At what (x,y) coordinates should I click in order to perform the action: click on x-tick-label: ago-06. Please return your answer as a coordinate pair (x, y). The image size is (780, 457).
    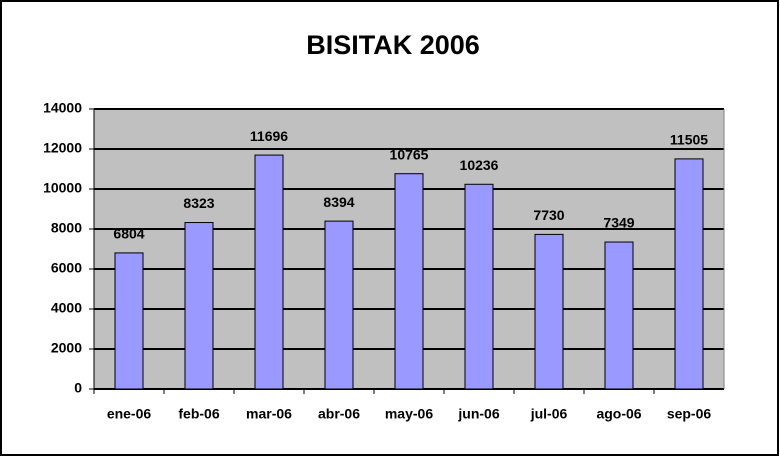
    Looking at the image, I should click on (618, 414).